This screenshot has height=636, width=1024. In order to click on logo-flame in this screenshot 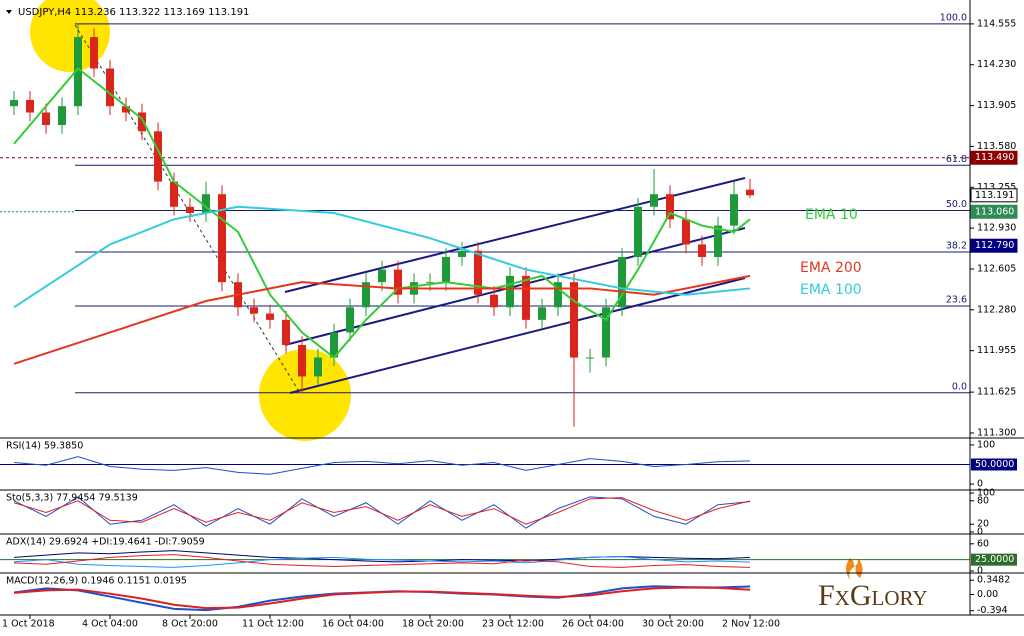, I will do `click(854, 569)`.